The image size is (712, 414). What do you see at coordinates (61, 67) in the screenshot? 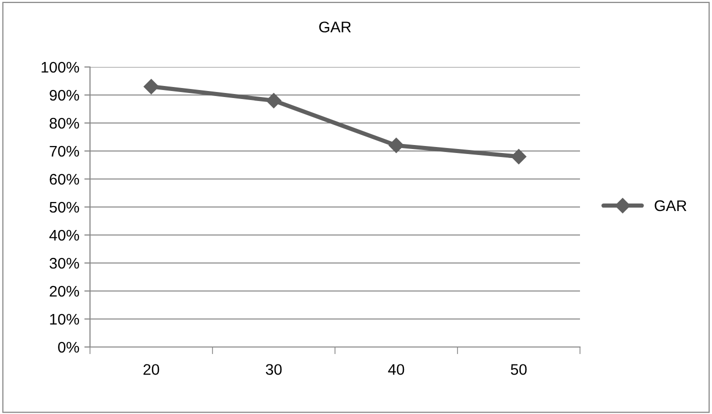
I see `y-tick-label: 100%` at bounding box center [61, 67].